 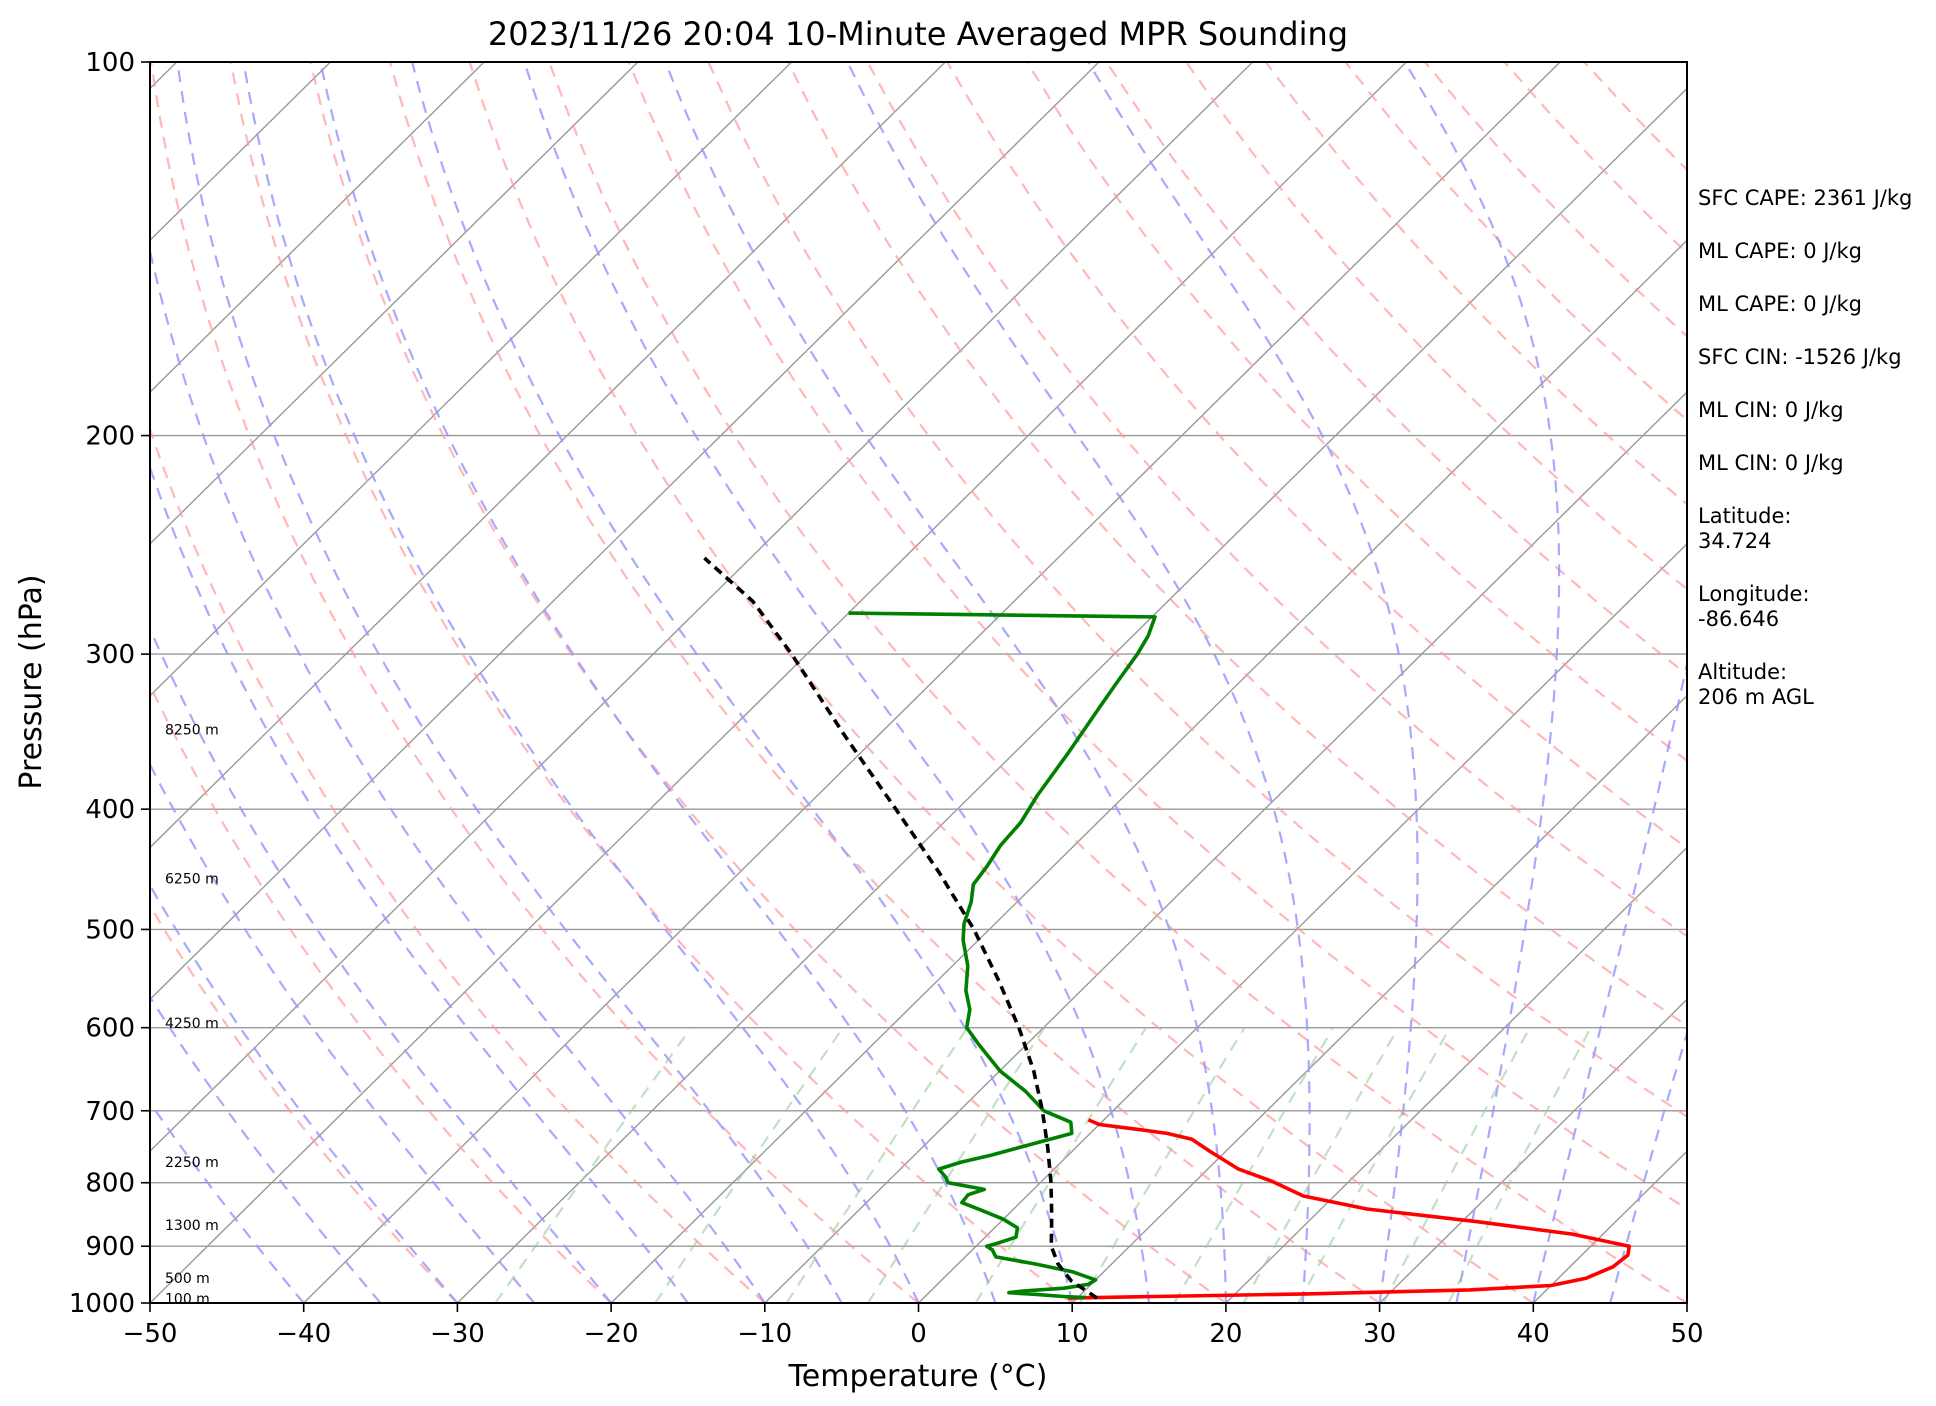 What do you see at coordinates (110, 1184) in the screenshot?
I see `y-tick-label: 800` at bounding box center [110, 1184].